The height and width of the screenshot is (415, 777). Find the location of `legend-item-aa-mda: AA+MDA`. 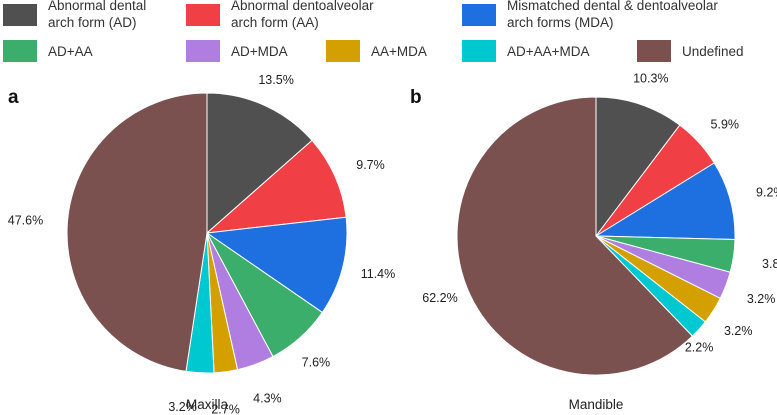

legend-item-aa-mda: AA+MDA is located at coordinates (376, 51).